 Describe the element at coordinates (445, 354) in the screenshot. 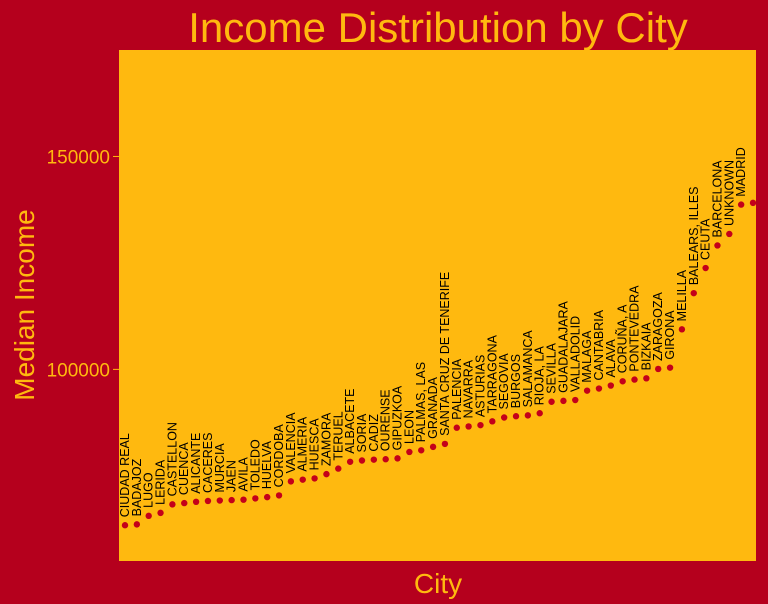

I see `data-label: SANTA CRUZ DE TENERIFE` at that location.